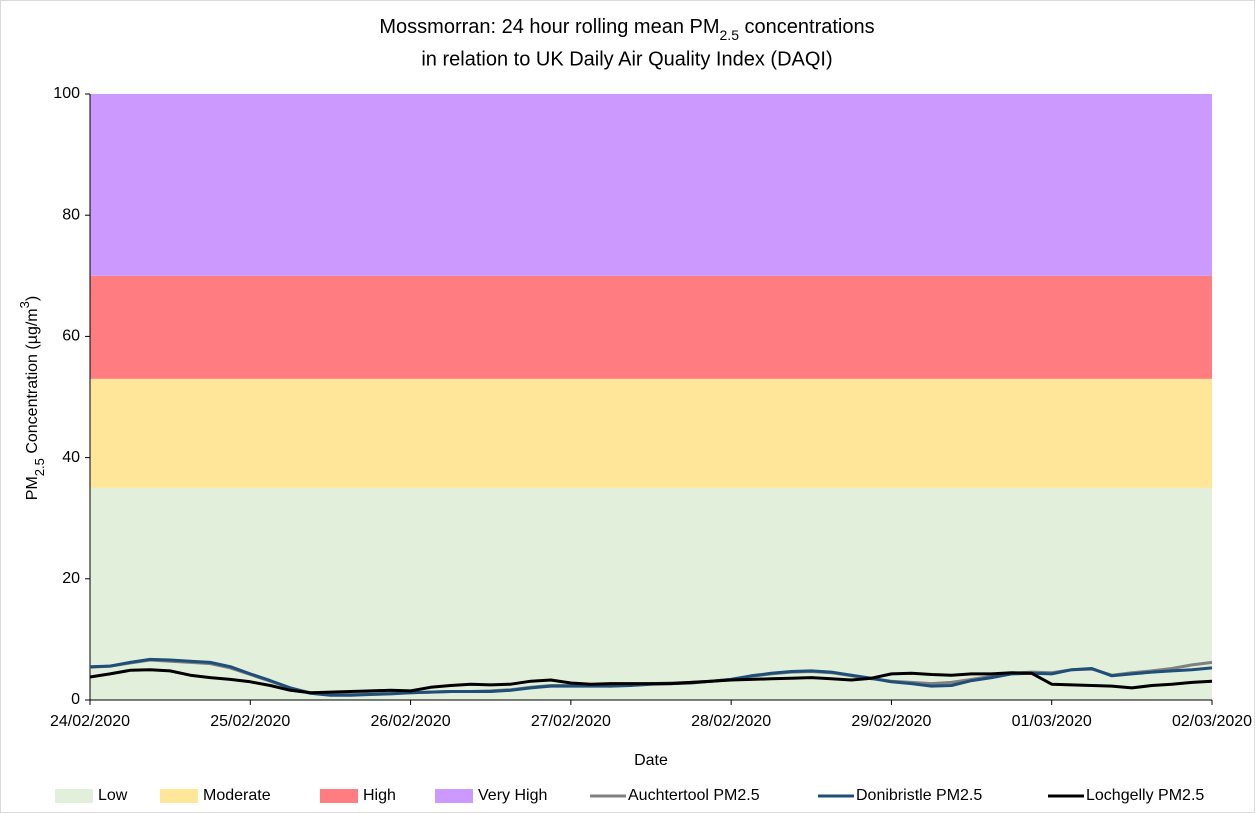 The width and height of the screenshot is (1255, 813). I want to click on y-tick-label: 100, so click(66, 93).